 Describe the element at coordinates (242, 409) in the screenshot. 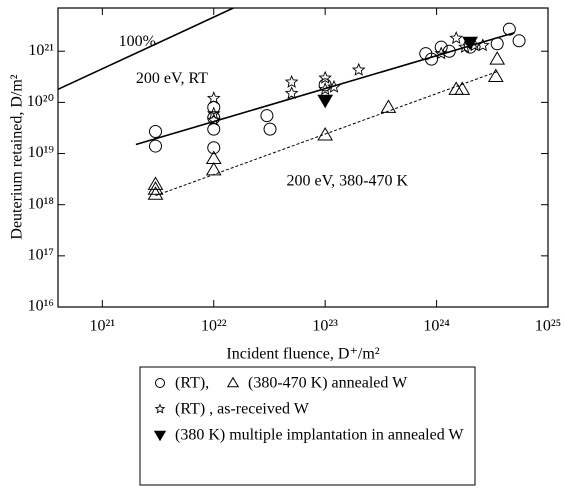

I see `legend-label: (RT) , as-received W` at that location.